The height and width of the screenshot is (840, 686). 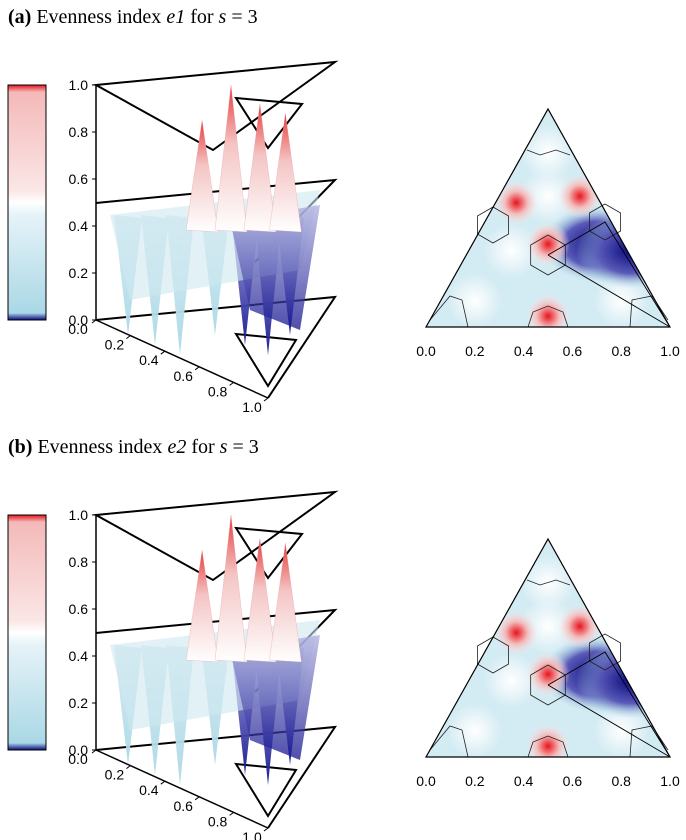 I want to click on top-plane, so click(x=215, y=536).